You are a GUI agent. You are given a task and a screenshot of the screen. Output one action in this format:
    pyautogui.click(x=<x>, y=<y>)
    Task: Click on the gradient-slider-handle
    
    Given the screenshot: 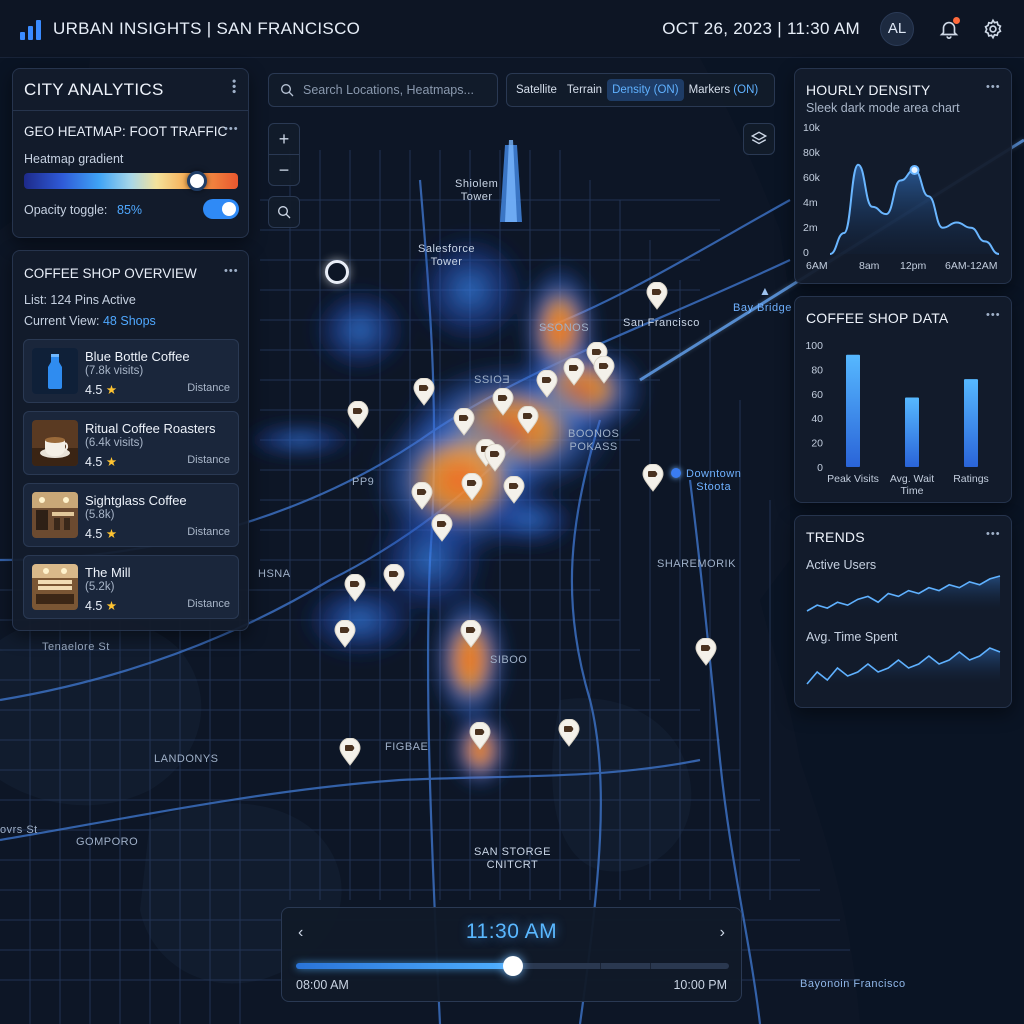 What is the action you would take?
    pyautogui.click(x=197, y=181)
    